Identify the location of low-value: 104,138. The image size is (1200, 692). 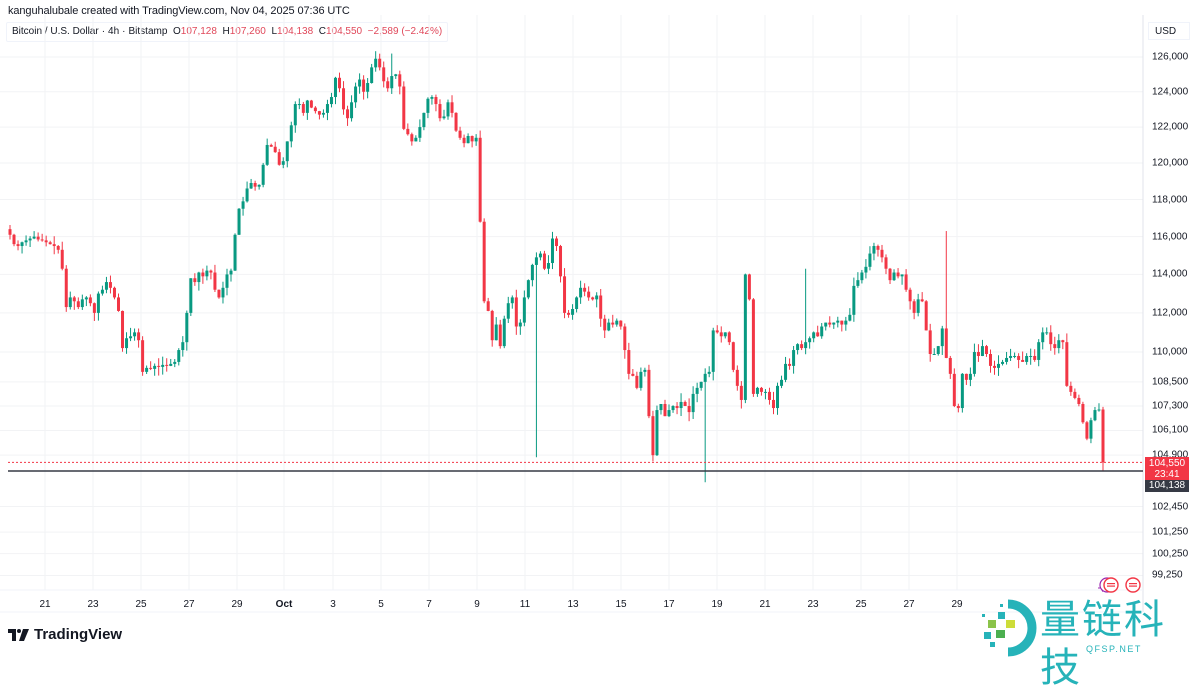
(295, 31).